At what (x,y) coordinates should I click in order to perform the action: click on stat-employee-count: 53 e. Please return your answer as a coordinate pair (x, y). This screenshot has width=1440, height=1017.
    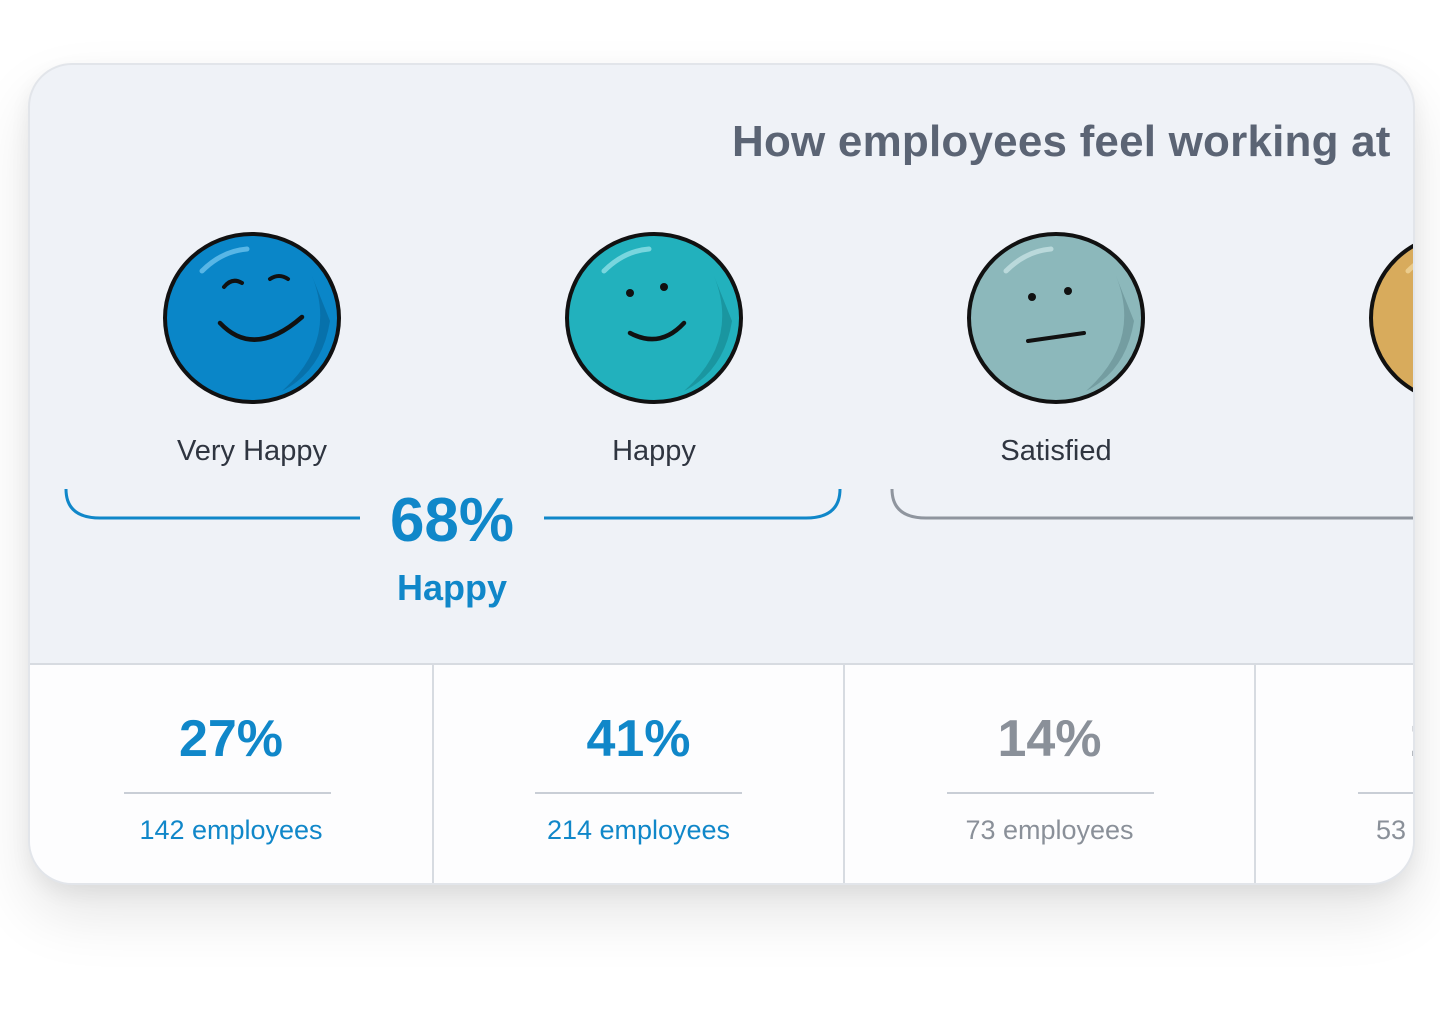
    Looking at the image, I should click on (1394, 830).